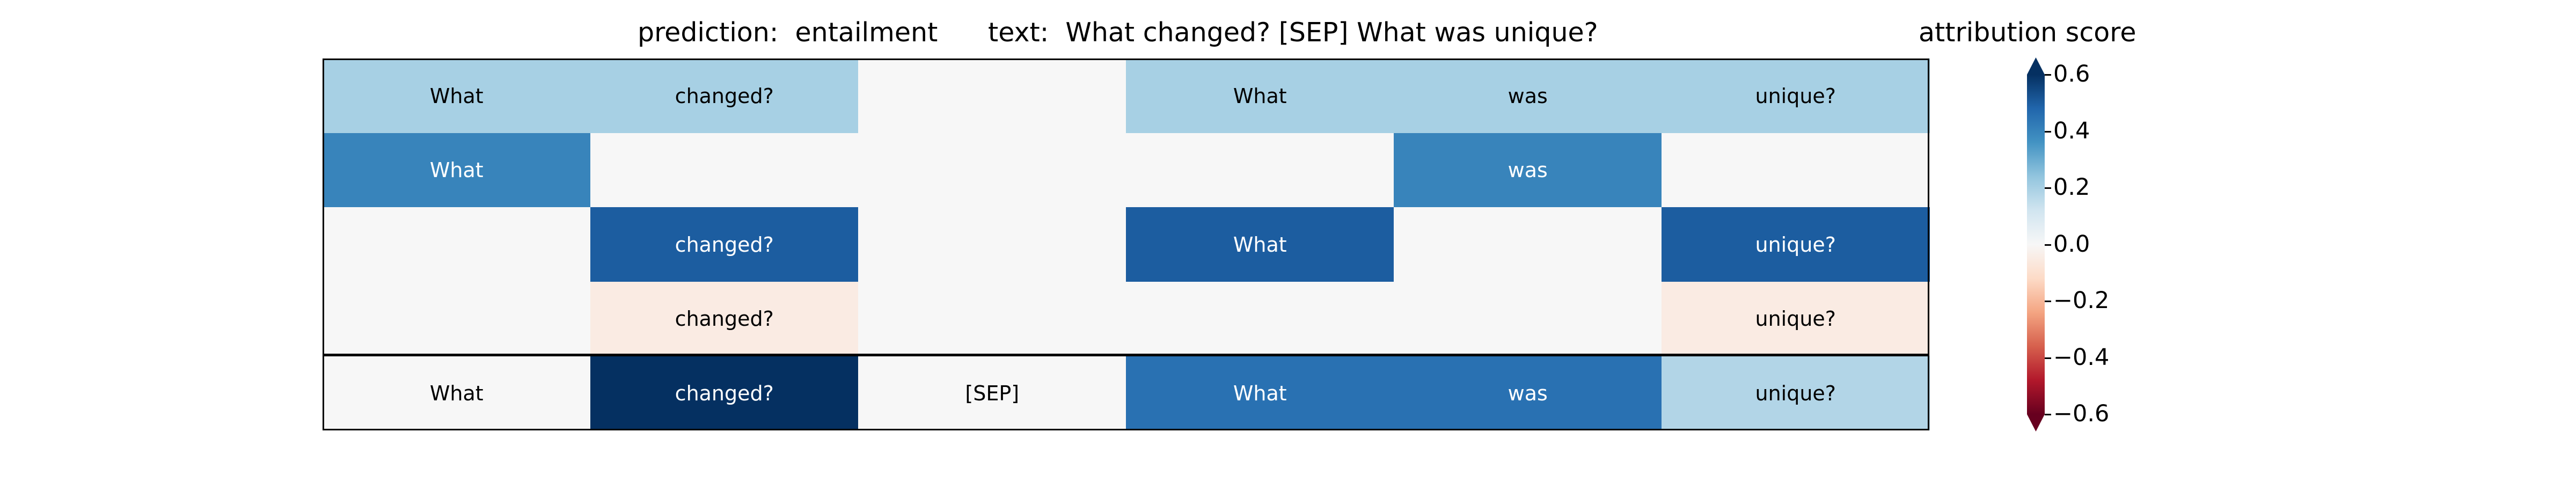 This screenshot has width=2576, height=483. I want to click on colorbar-tick-label: 0.6, so click(2071, 74).